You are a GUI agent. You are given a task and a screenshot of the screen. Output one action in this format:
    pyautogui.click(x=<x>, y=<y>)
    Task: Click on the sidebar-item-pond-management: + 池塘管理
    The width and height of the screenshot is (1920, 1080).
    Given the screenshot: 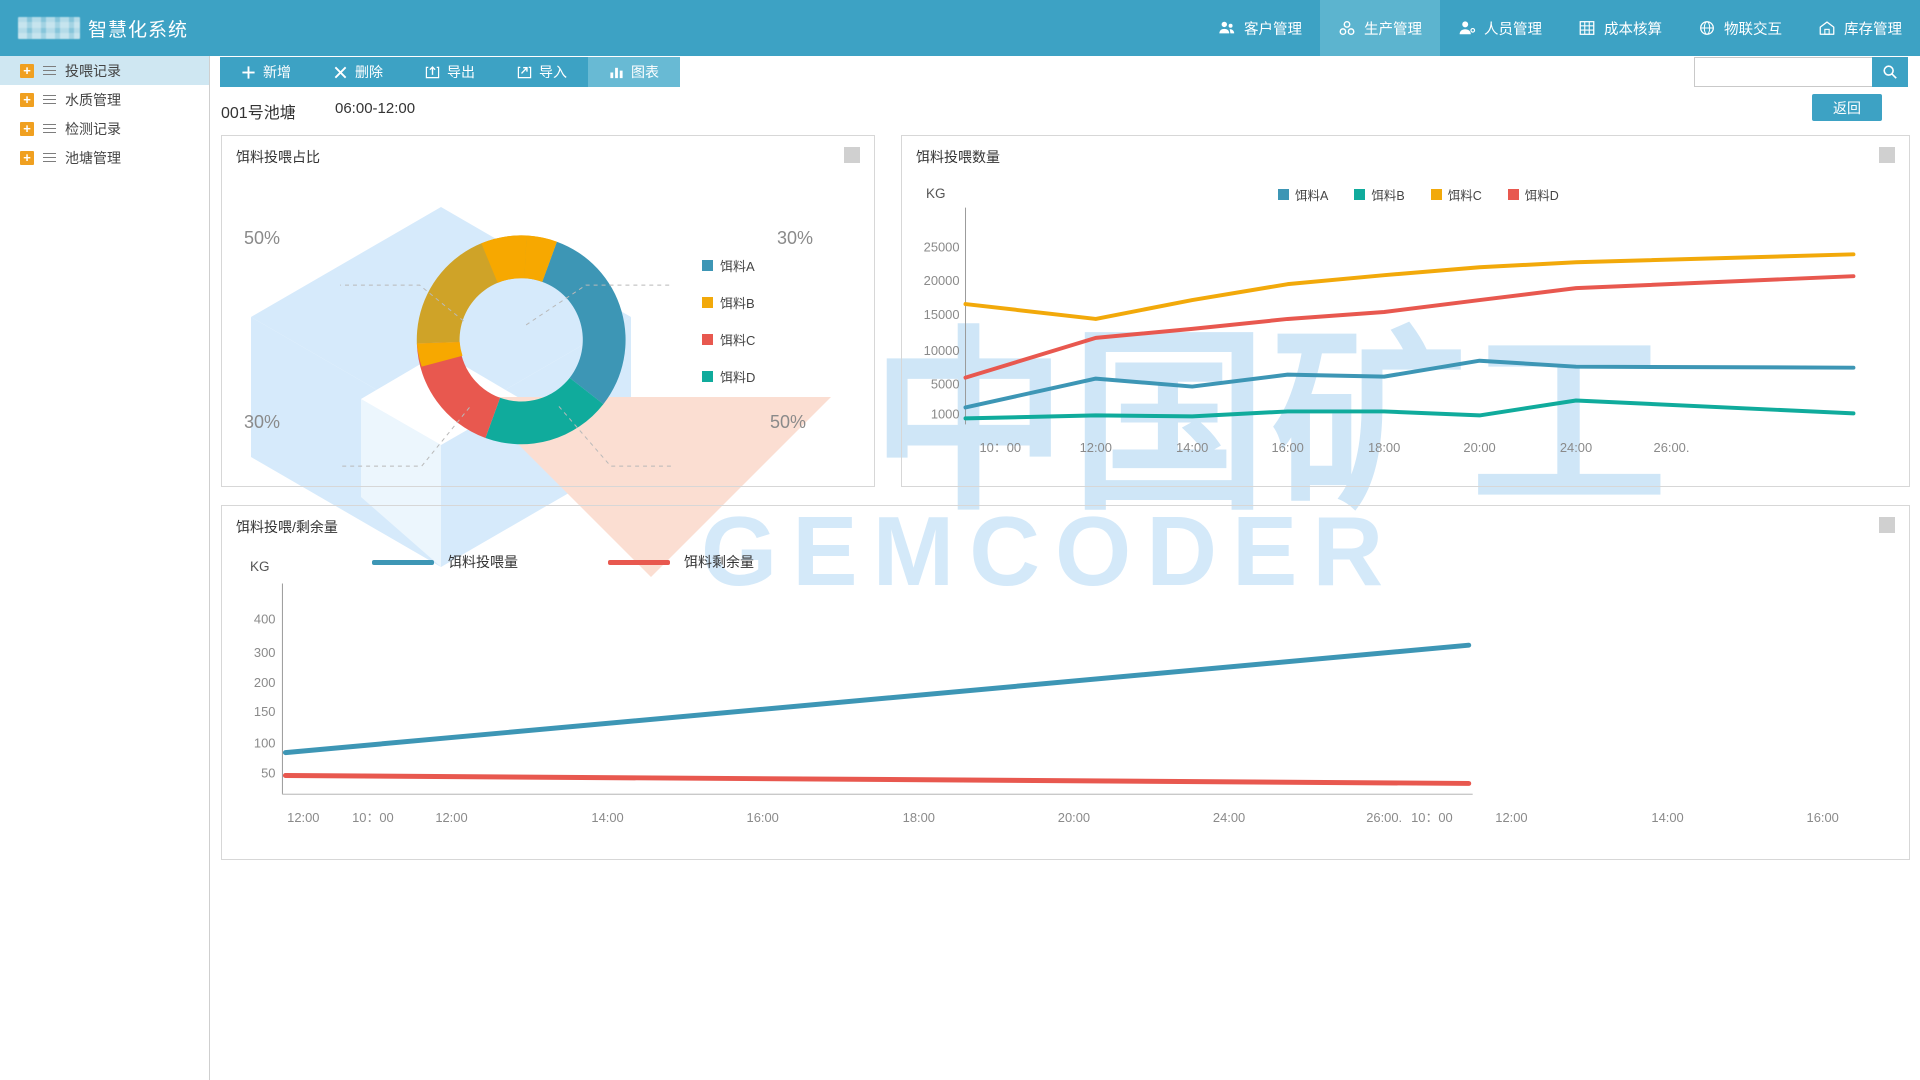 What is the action you would take?
    pyautogui.click(x=104, y=157)
    